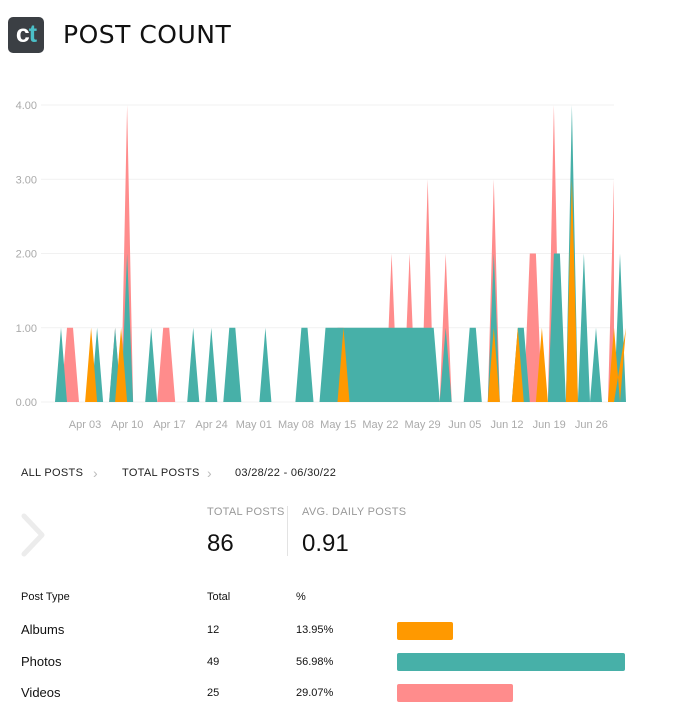 This screenshot has width=683, height=727. Describe the element at coordinates (45, 597) in the screenshot. I see `column-header-post-type: Post Type` at that location.